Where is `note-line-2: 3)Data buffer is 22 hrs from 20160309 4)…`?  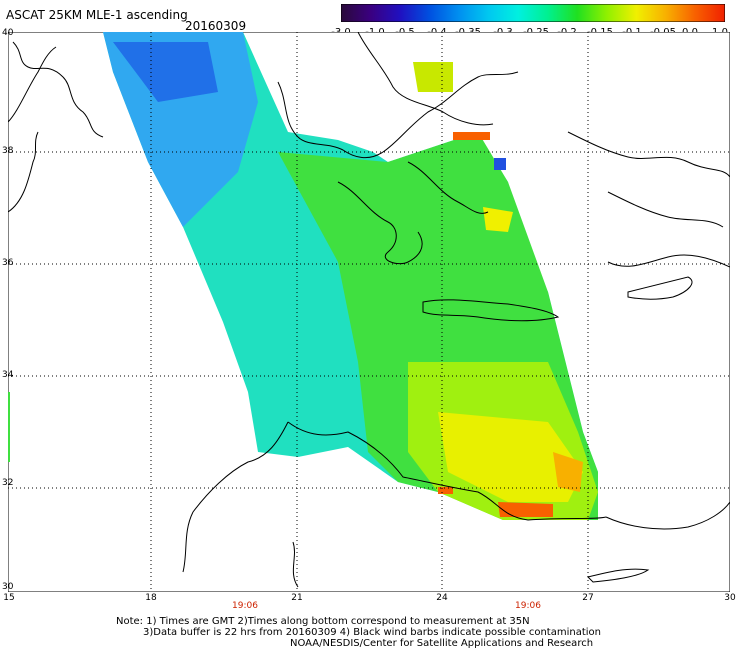 note-line-2: 3)Data buffer is 22 hrs from 20160309 4)… is located at coordinates (372, 632).